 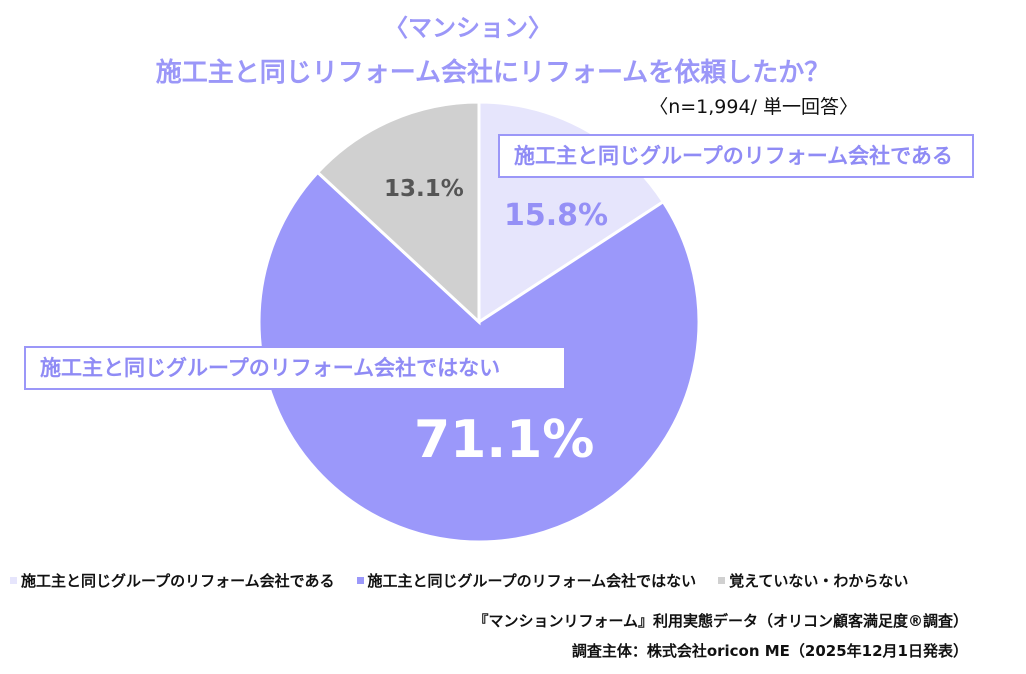 I want to click on legend-item: 覚えていない・わからない, so click(x=813, y=580).